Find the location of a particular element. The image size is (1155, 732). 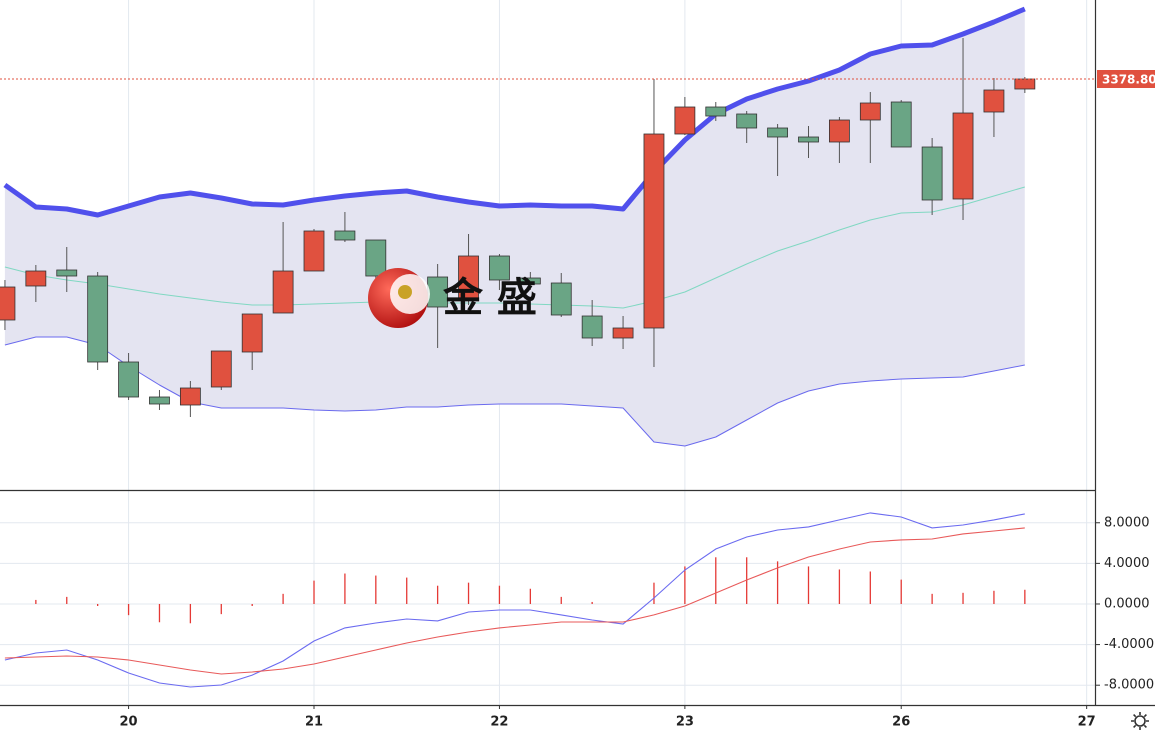

x-tick-label: 22 is located at coordinates (499, 722).